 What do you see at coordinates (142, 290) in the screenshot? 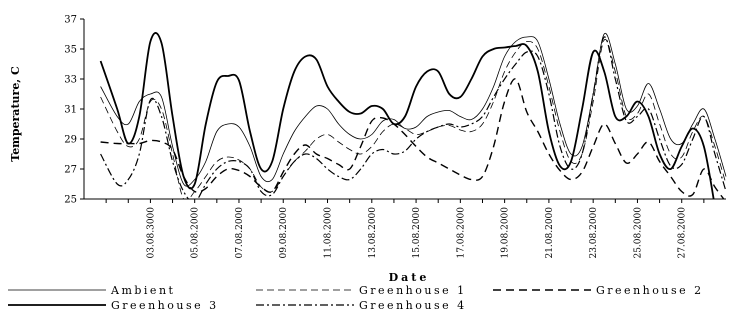
I see `legend-label: Ambient` at bounding box center [142, 290].